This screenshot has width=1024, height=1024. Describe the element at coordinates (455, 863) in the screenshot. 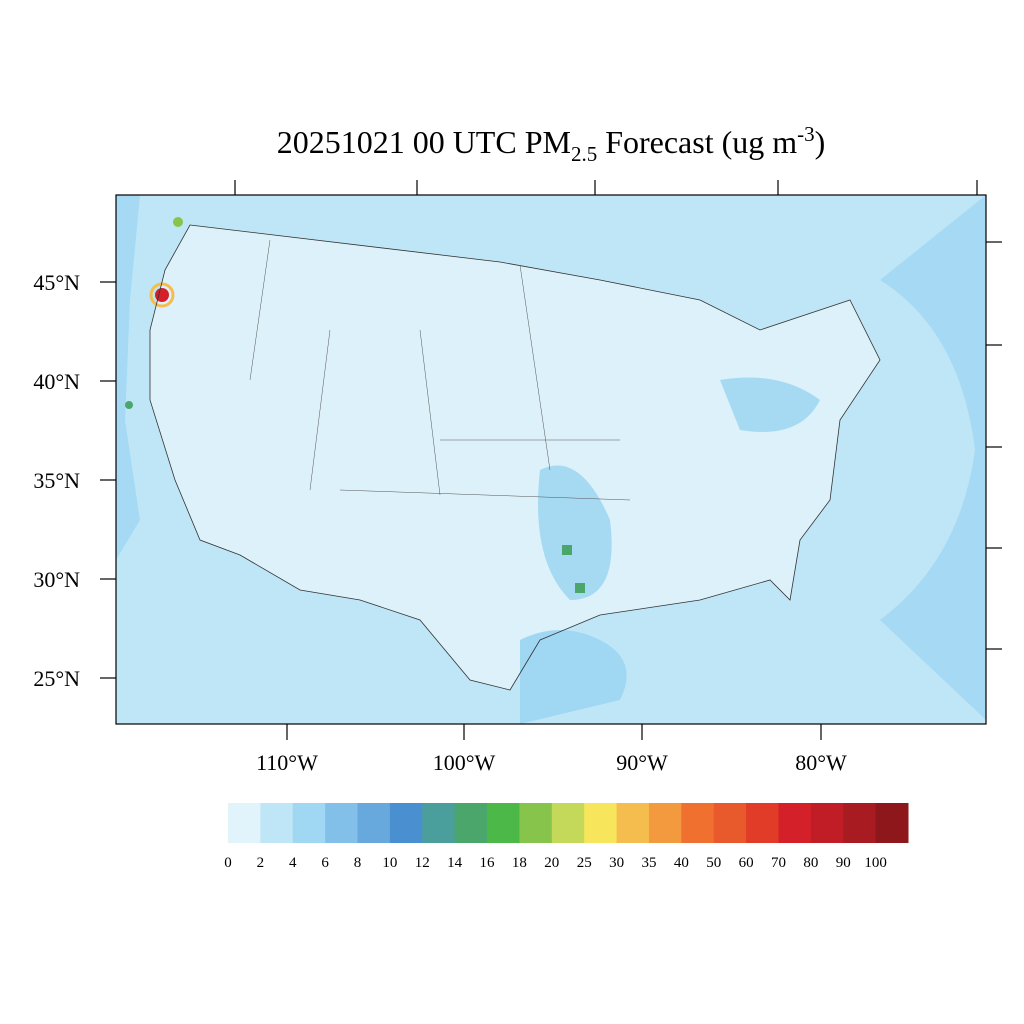

I see `colorbar-label: 14` at that location.